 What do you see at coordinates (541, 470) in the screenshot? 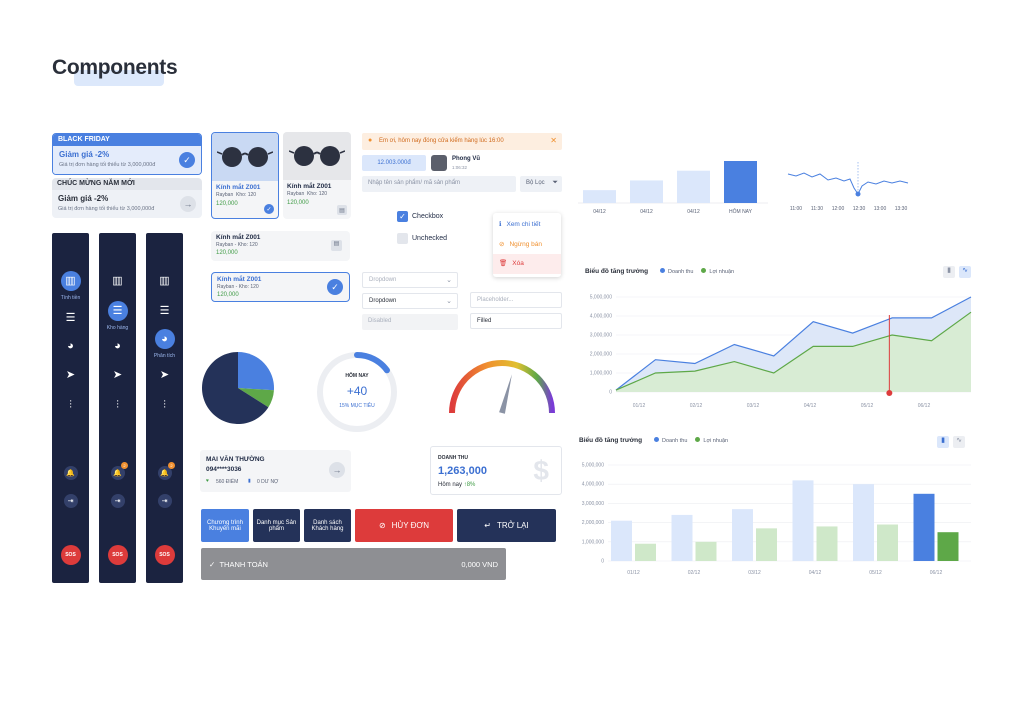
I see `dollar-icon: $` at bounding box center [541, 470].